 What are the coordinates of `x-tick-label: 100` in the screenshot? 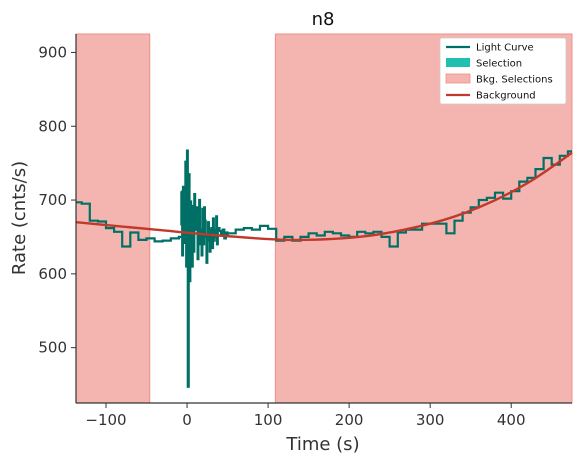 It's located at (268, 420).